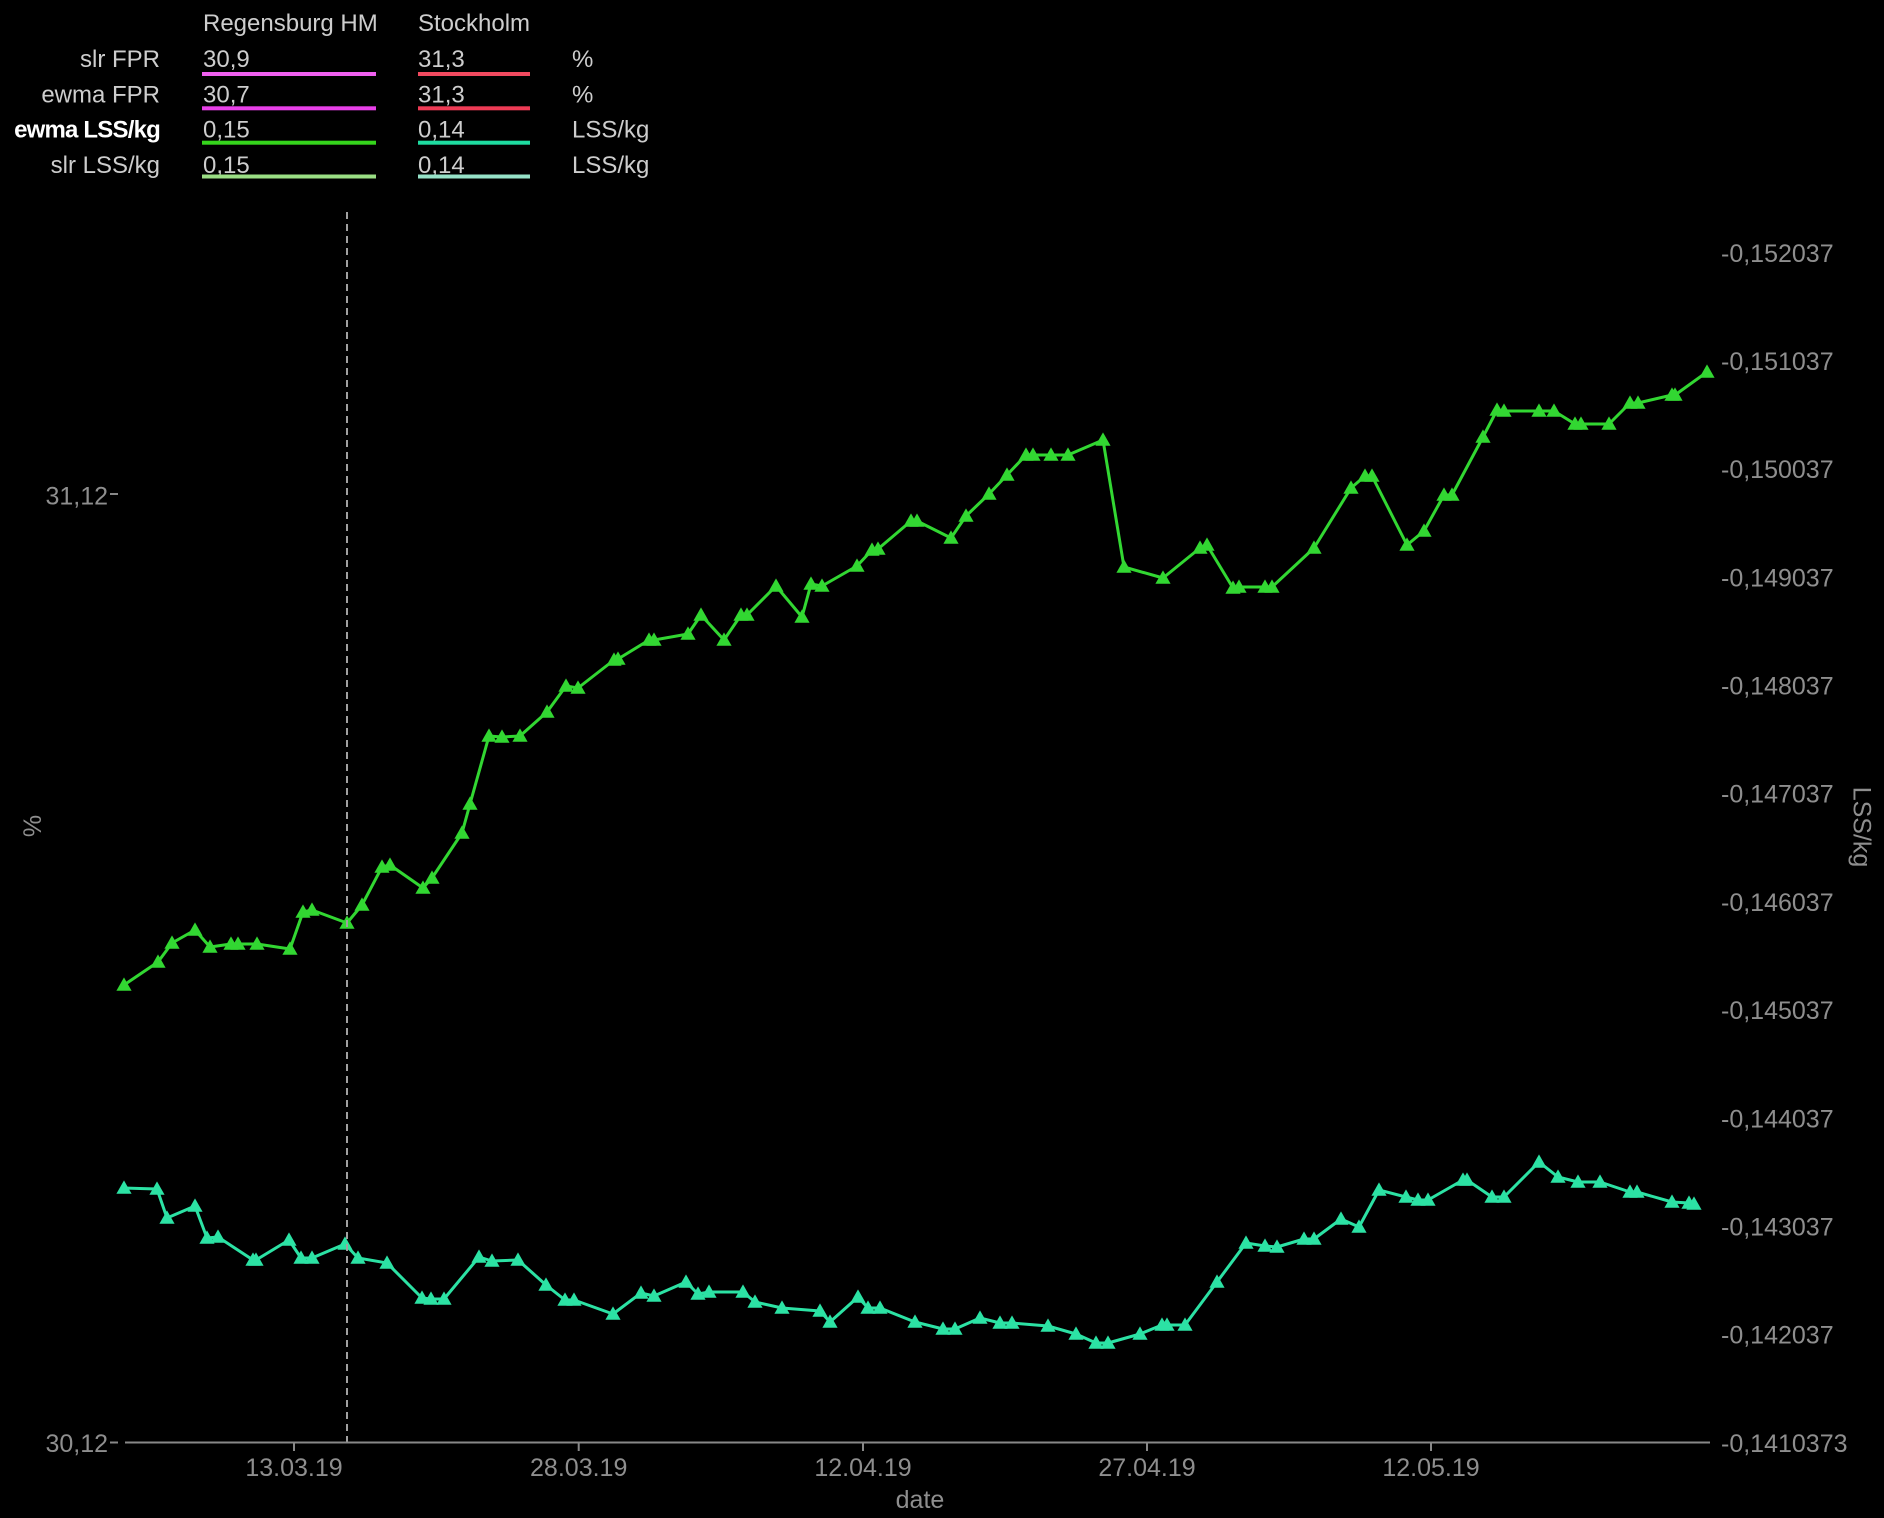 This screenshot has height=1518, width=1884. I want to click on svg-text: -0,143037, so click(1777, 1227).